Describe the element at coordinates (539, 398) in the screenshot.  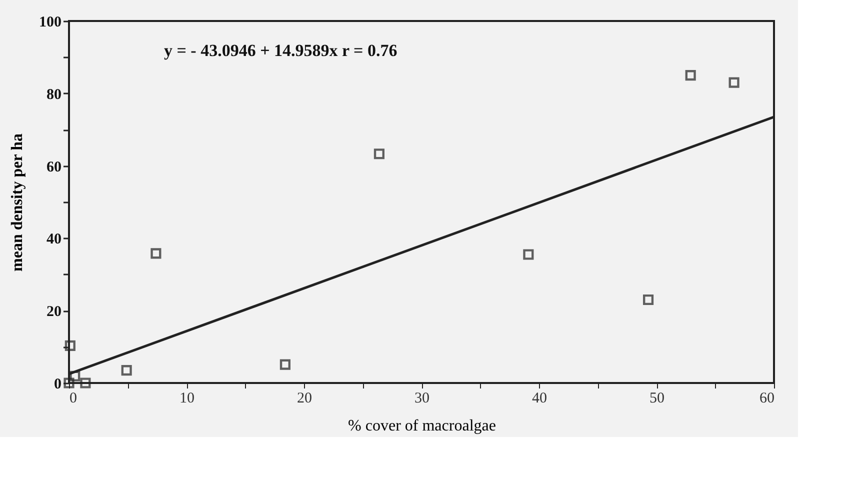
I see `x-tick-label: 40` at that location.